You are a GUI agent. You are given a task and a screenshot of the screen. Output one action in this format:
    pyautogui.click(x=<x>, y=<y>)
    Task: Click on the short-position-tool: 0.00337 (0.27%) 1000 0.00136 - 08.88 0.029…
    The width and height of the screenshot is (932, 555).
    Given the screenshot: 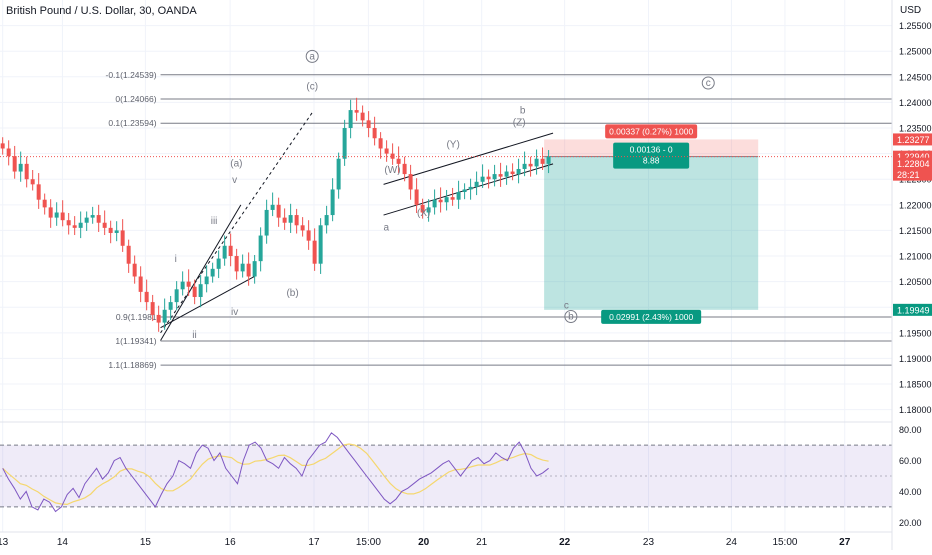 What is the action you would take?
    pyautogui.click(x=651, y=224)
    